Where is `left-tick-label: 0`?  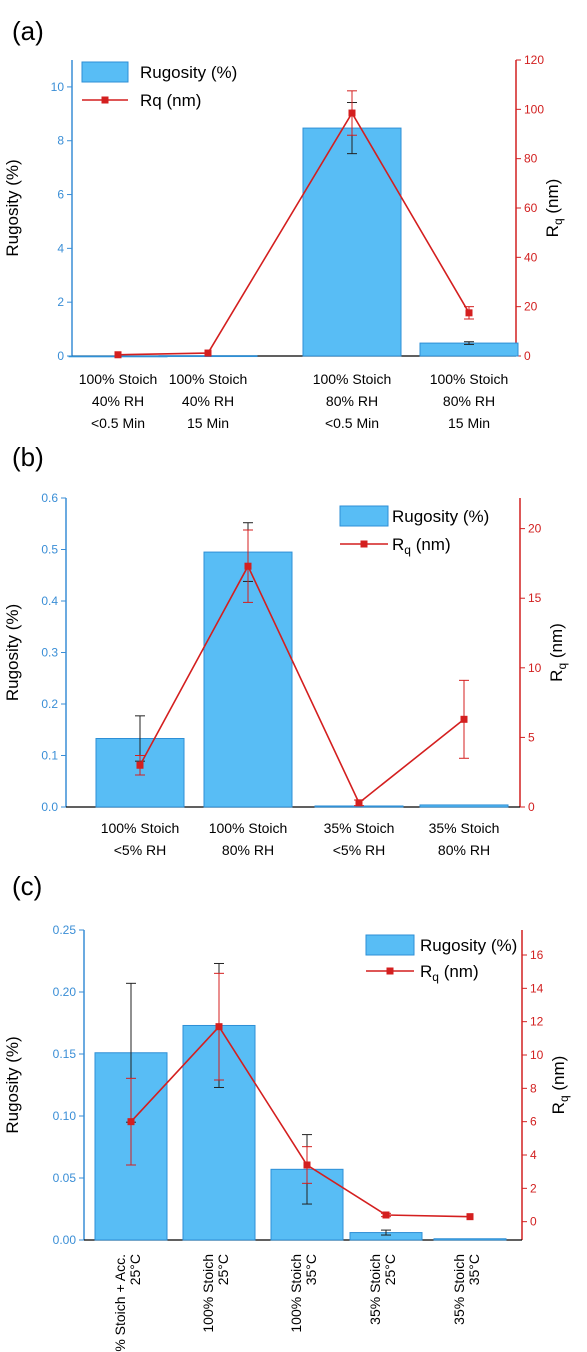
left-tick-label: 0 is located at coordinates (60, 356).